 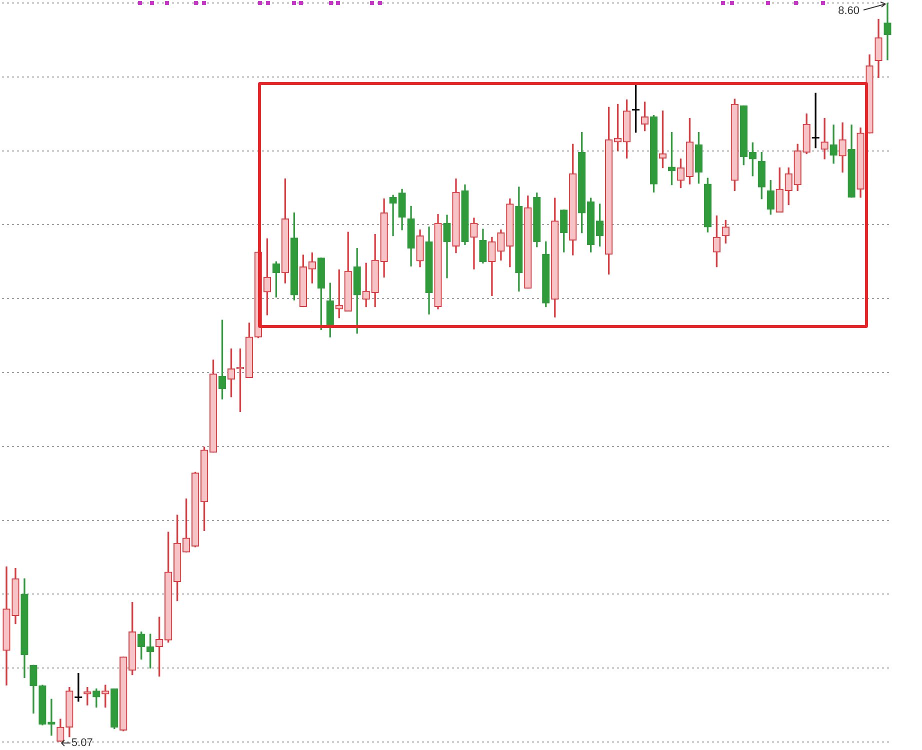 What do you see at coordinates (82, 743) in the screenshot?
I see `annotation: 5.07` at bounding box center [82, 743].